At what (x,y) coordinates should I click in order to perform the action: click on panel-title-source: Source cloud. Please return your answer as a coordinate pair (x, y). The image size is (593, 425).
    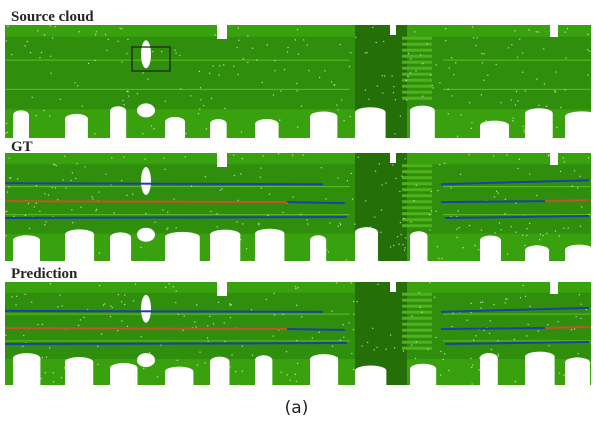
    Looking at the image, I should click on (52, 17).